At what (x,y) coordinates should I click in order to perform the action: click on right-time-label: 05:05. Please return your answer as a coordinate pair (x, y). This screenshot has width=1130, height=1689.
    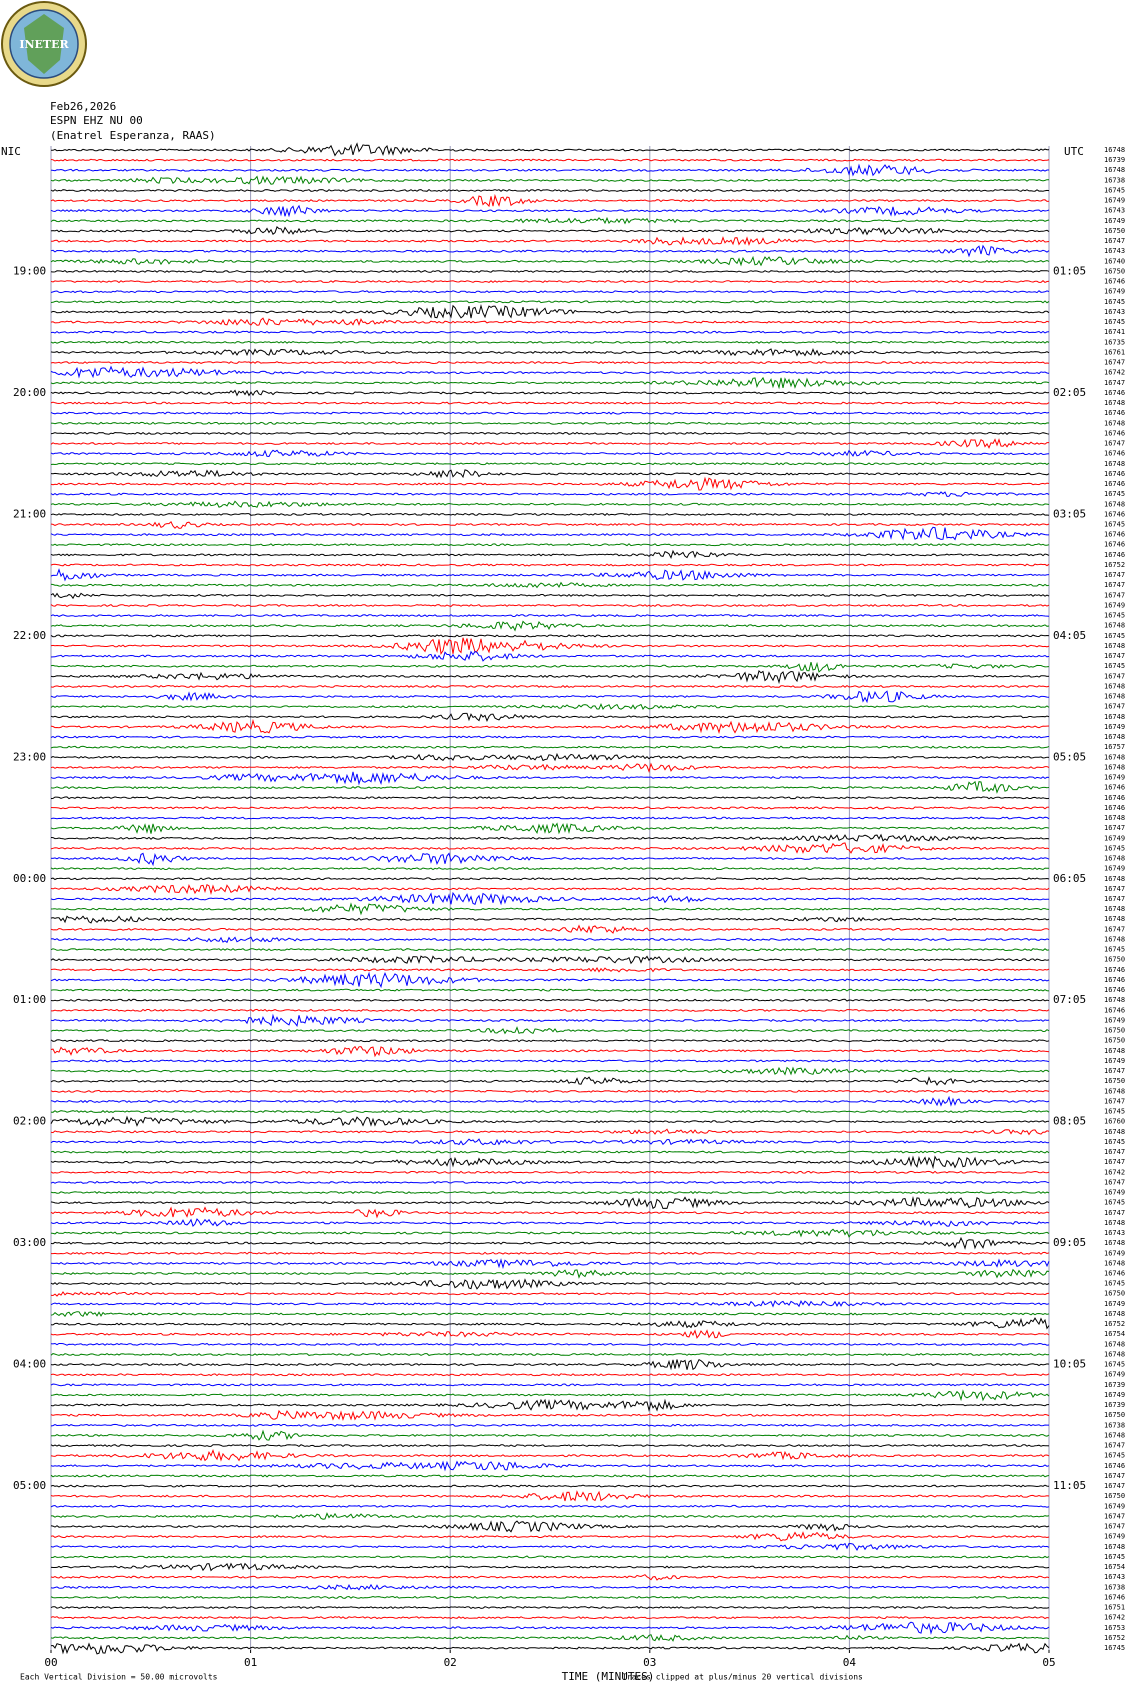
    Looking at the image, I should click on (1069, 756).